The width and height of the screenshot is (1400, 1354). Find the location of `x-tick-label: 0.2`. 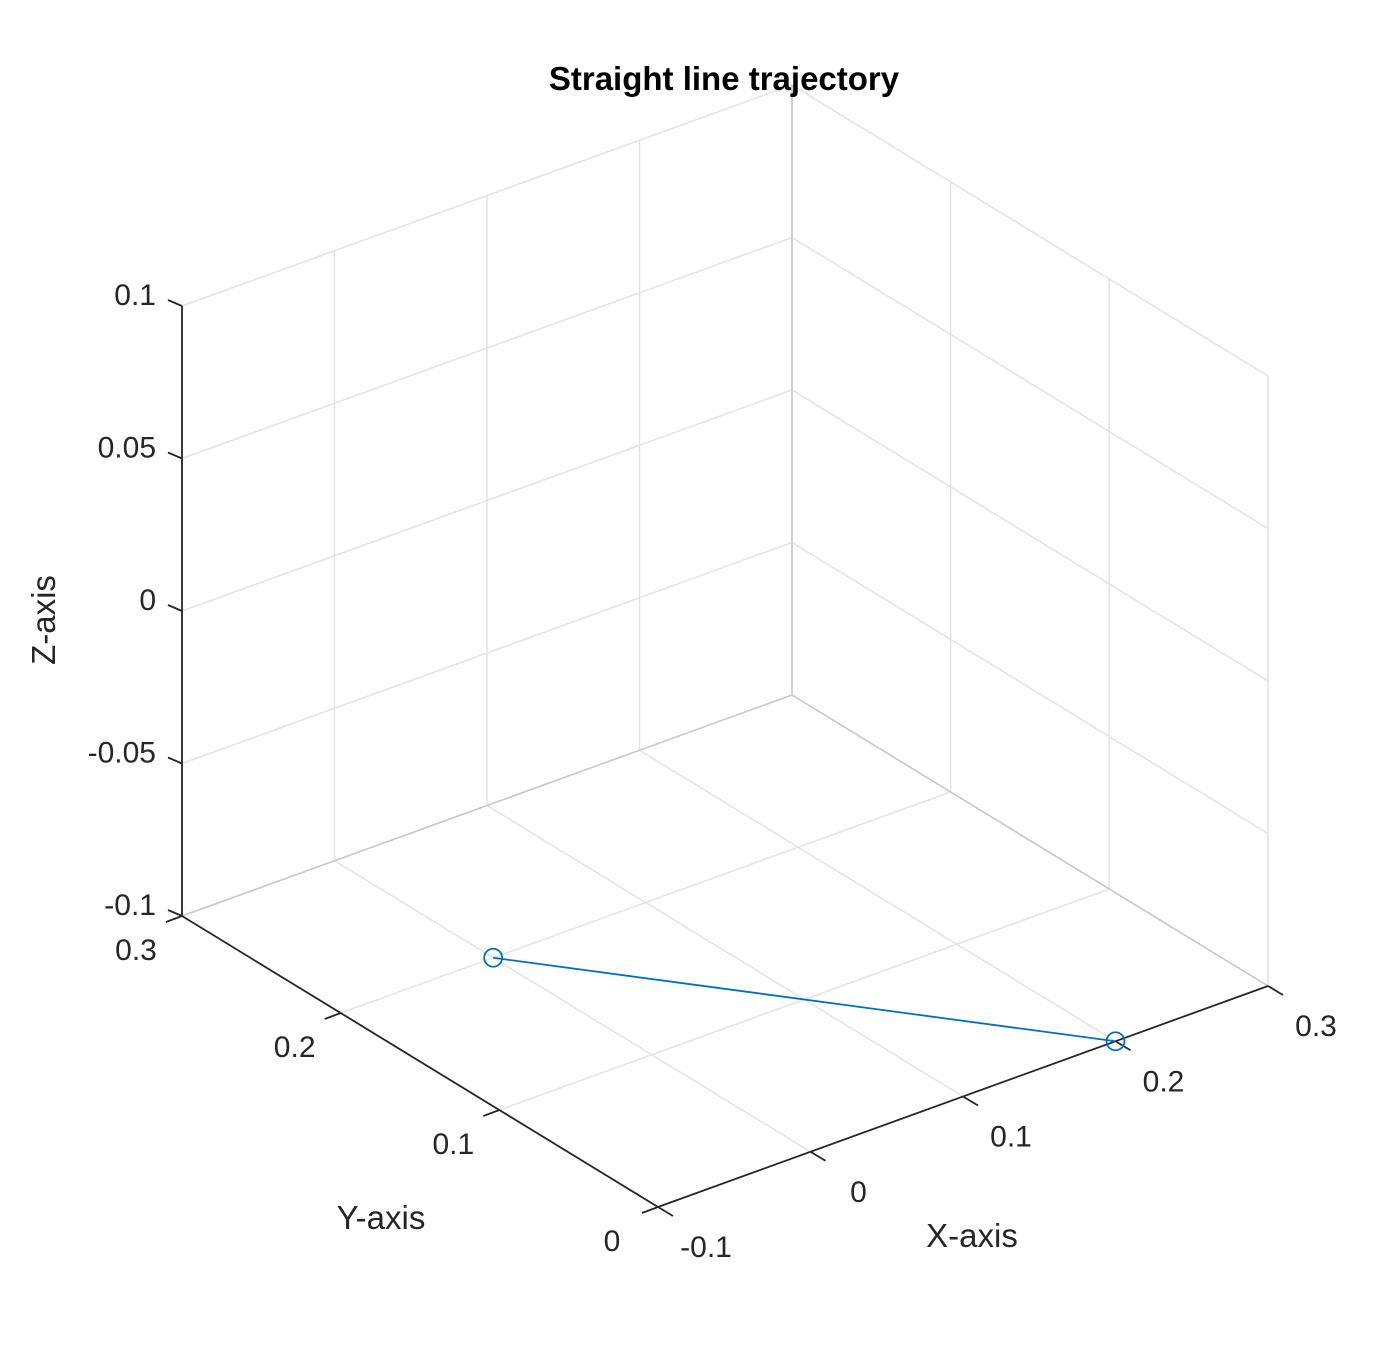

x-tick-label: 0.2 is located at coordinates (1164, 1081).